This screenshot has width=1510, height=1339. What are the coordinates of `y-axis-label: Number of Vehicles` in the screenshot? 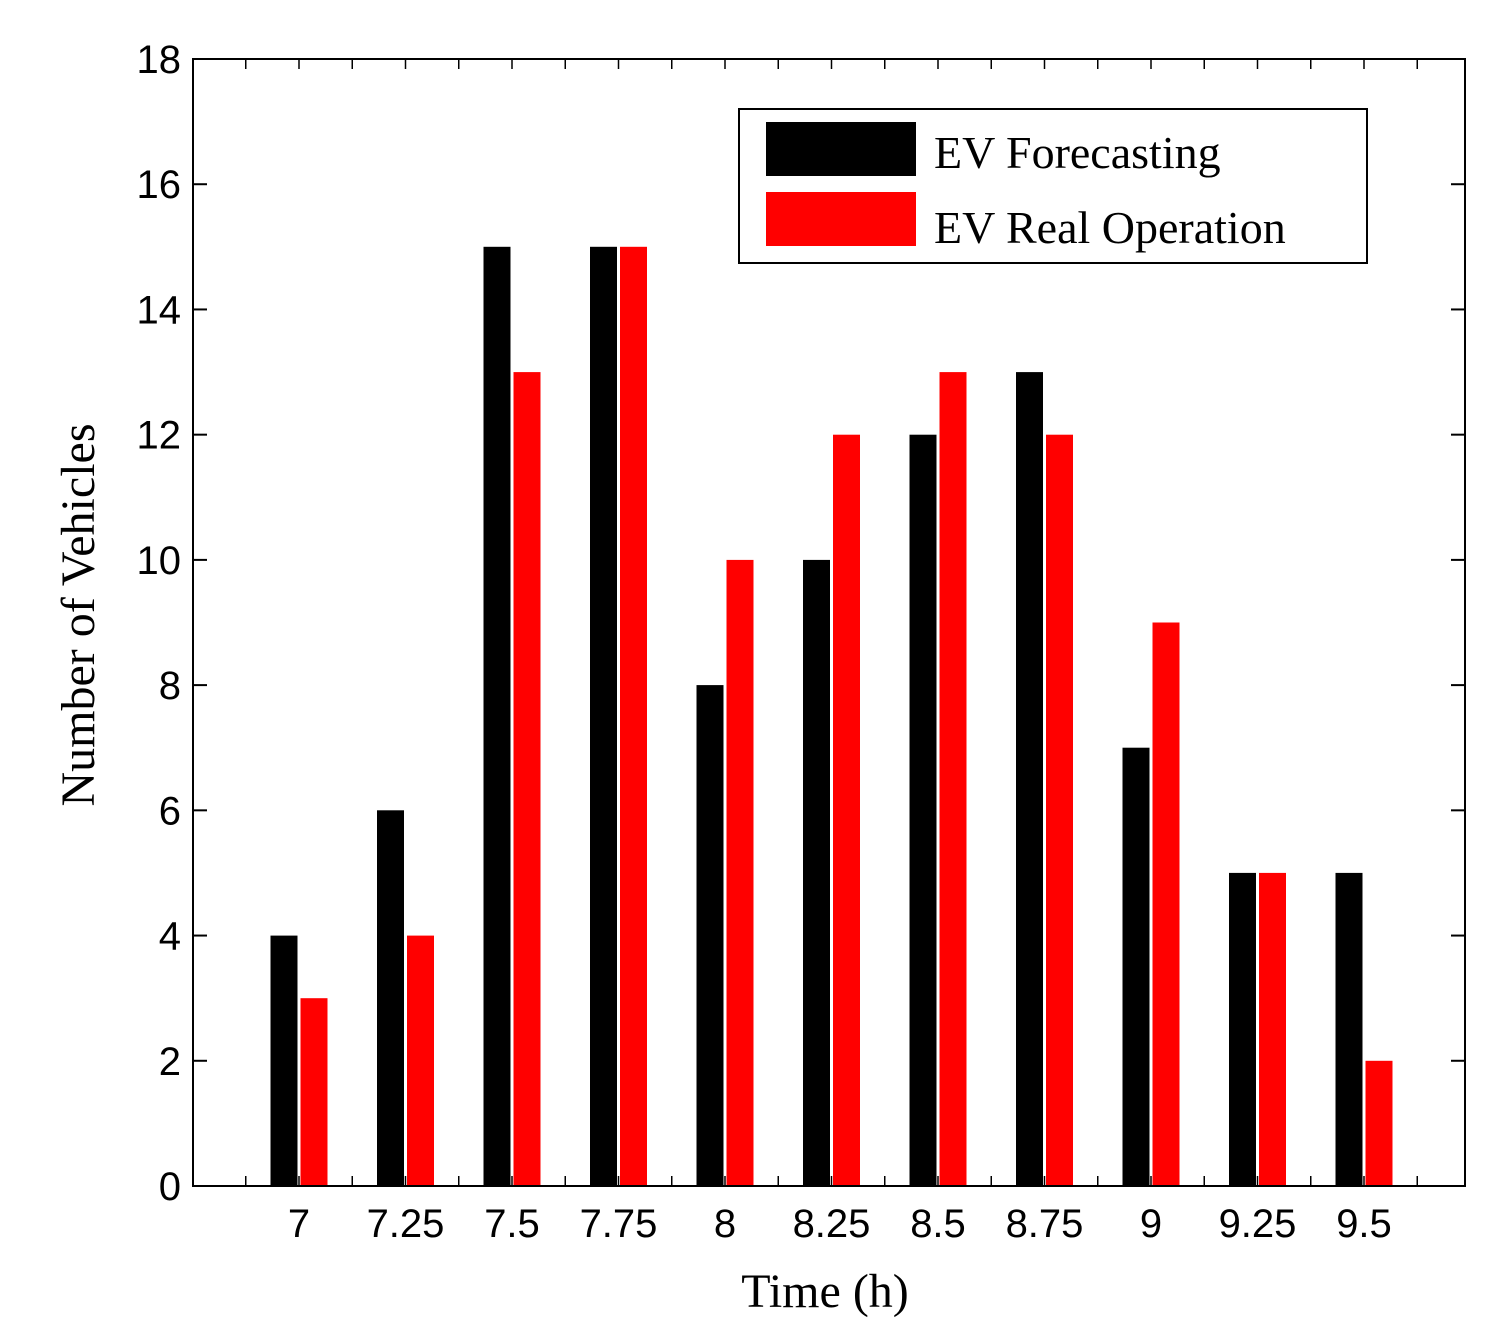 It's located at (78, 614).